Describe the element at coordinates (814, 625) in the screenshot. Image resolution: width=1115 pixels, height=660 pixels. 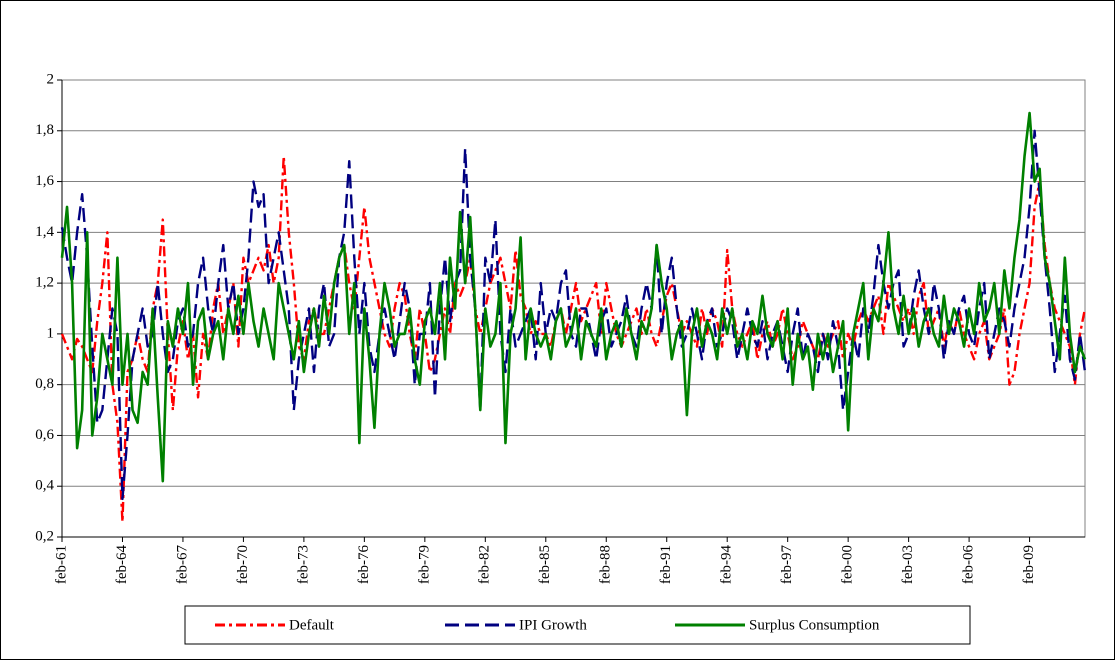
I see `legend-label: Surplus Consumption` at that location.